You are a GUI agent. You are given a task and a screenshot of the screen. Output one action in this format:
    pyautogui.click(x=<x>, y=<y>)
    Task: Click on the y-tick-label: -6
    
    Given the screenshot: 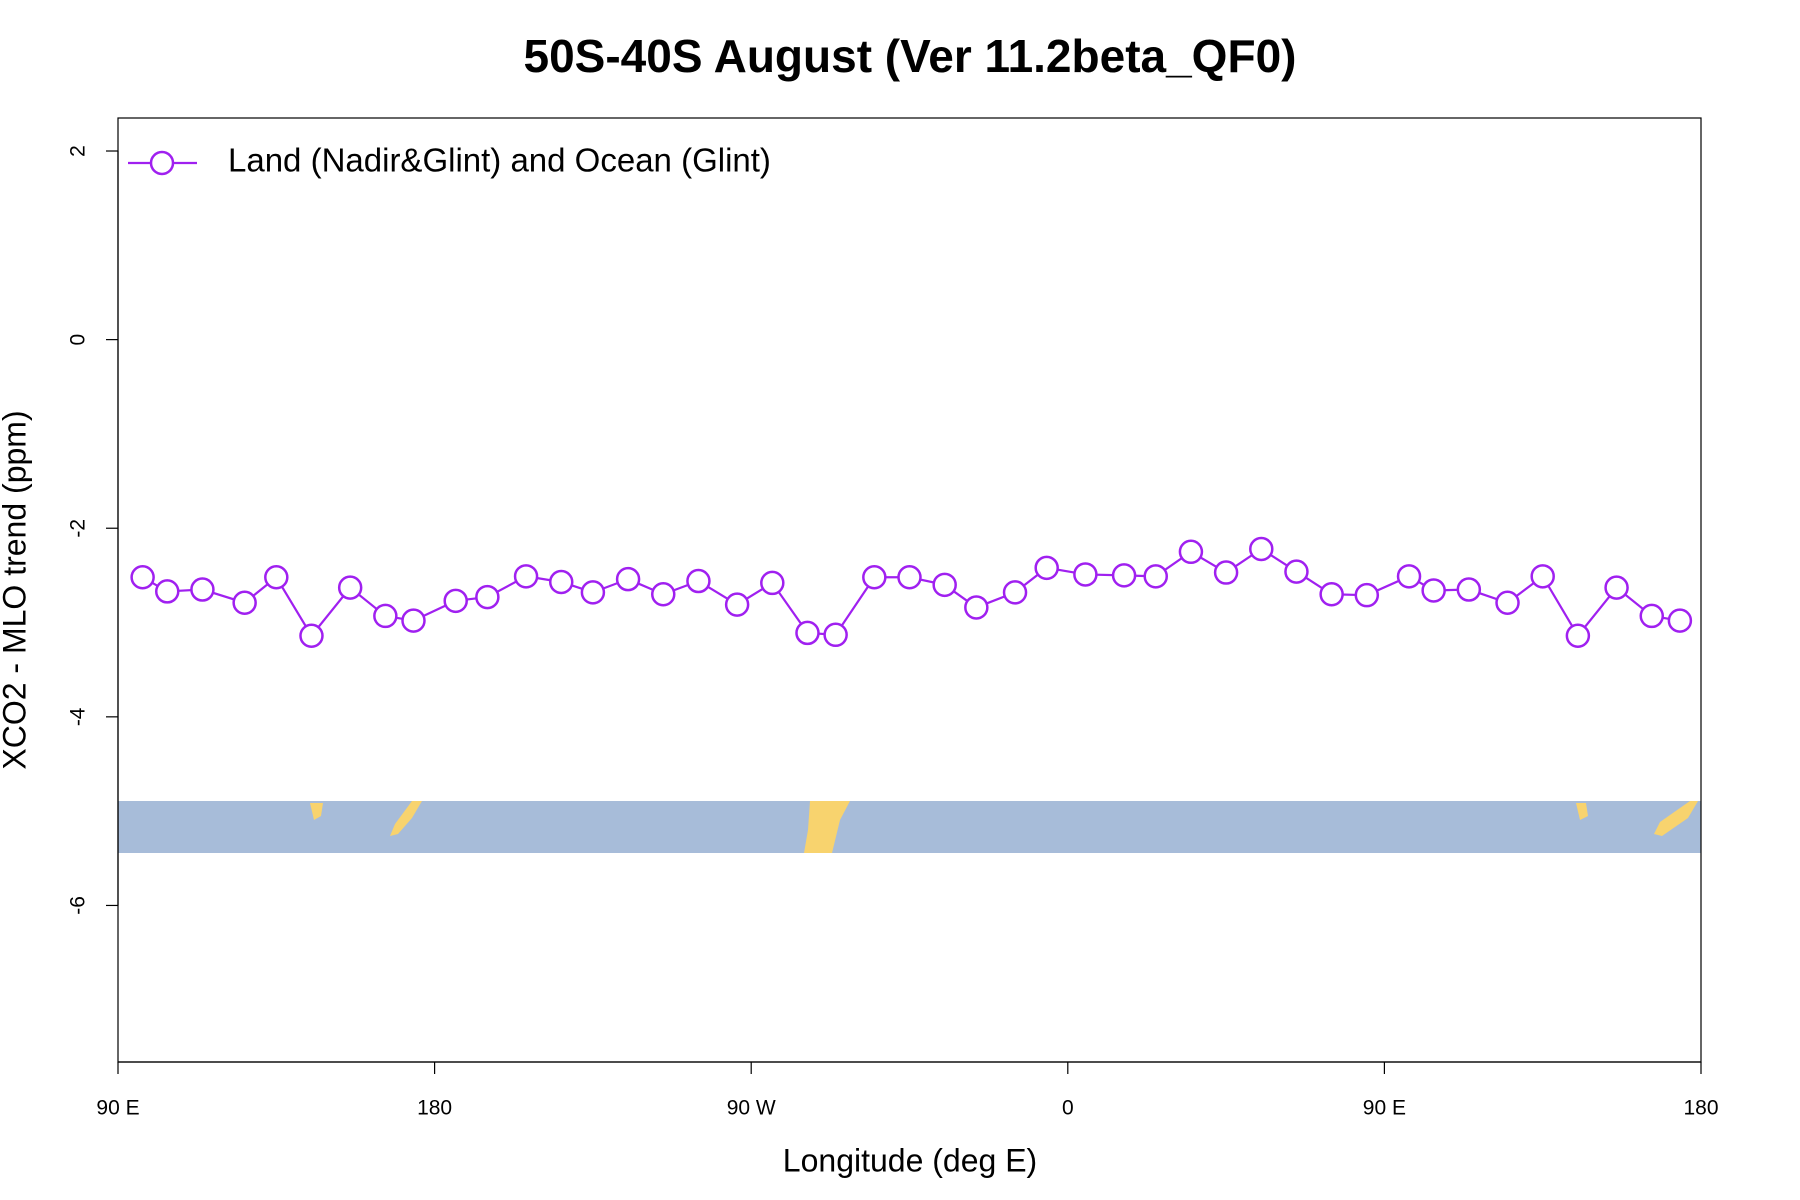 What is the action you would take?
    pyautogui.click(x=78, y=905)
    